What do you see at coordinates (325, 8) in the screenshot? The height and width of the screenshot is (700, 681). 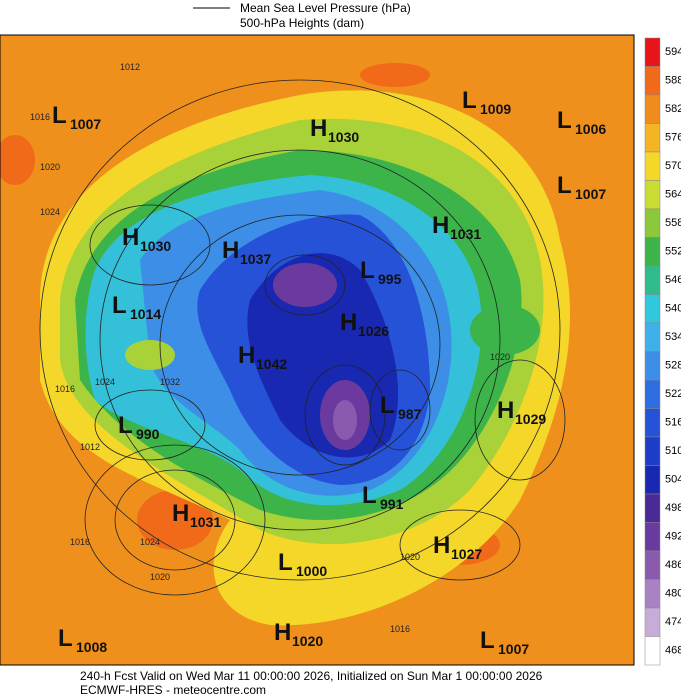 I see `legend-text: Mean Sea Level Pressure (hPa)` at bounding box center [325, 8].